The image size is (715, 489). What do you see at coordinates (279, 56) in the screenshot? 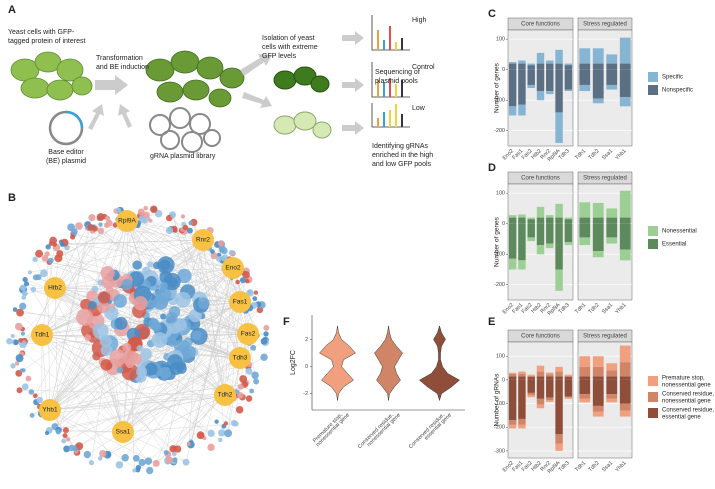
I see `step-caption: GFP levels` at bounding box center [279, 56].